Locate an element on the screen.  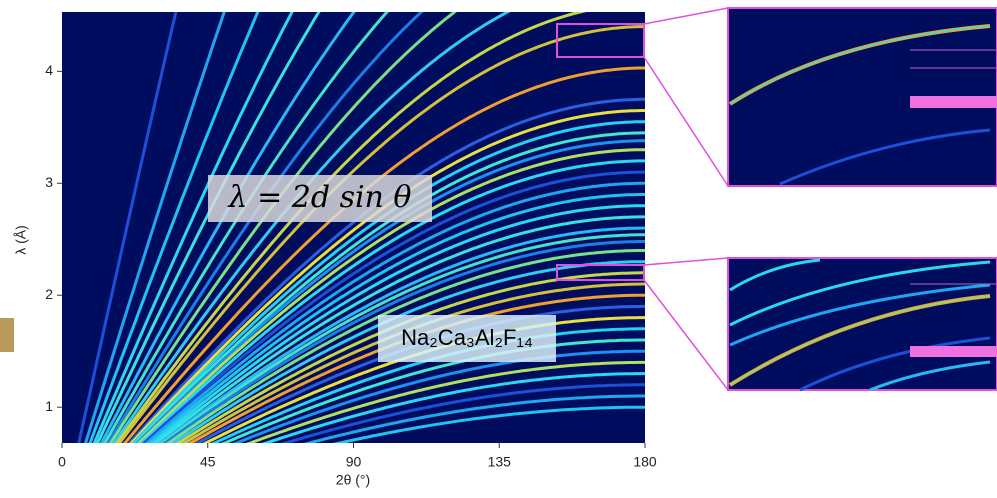
inset-bottom is located at coordinates (862, 324).